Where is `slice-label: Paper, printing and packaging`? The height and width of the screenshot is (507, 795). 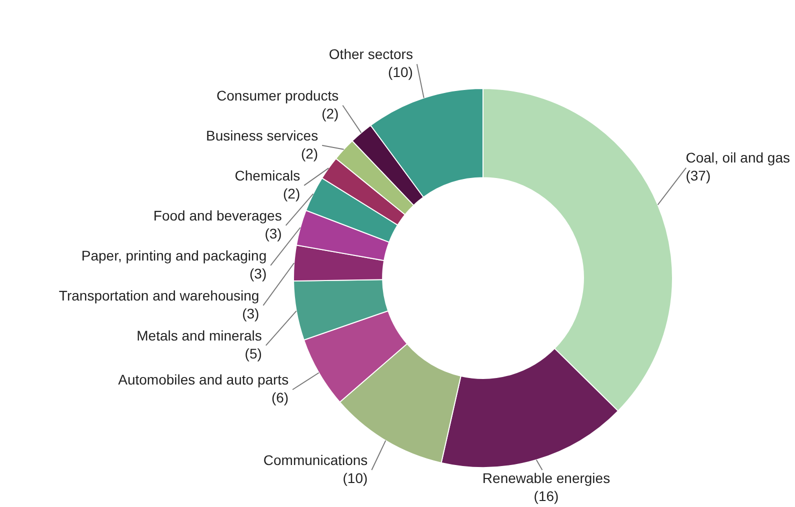 slice-label: Paper, printing and packaging is located at coordinates (174, 255).